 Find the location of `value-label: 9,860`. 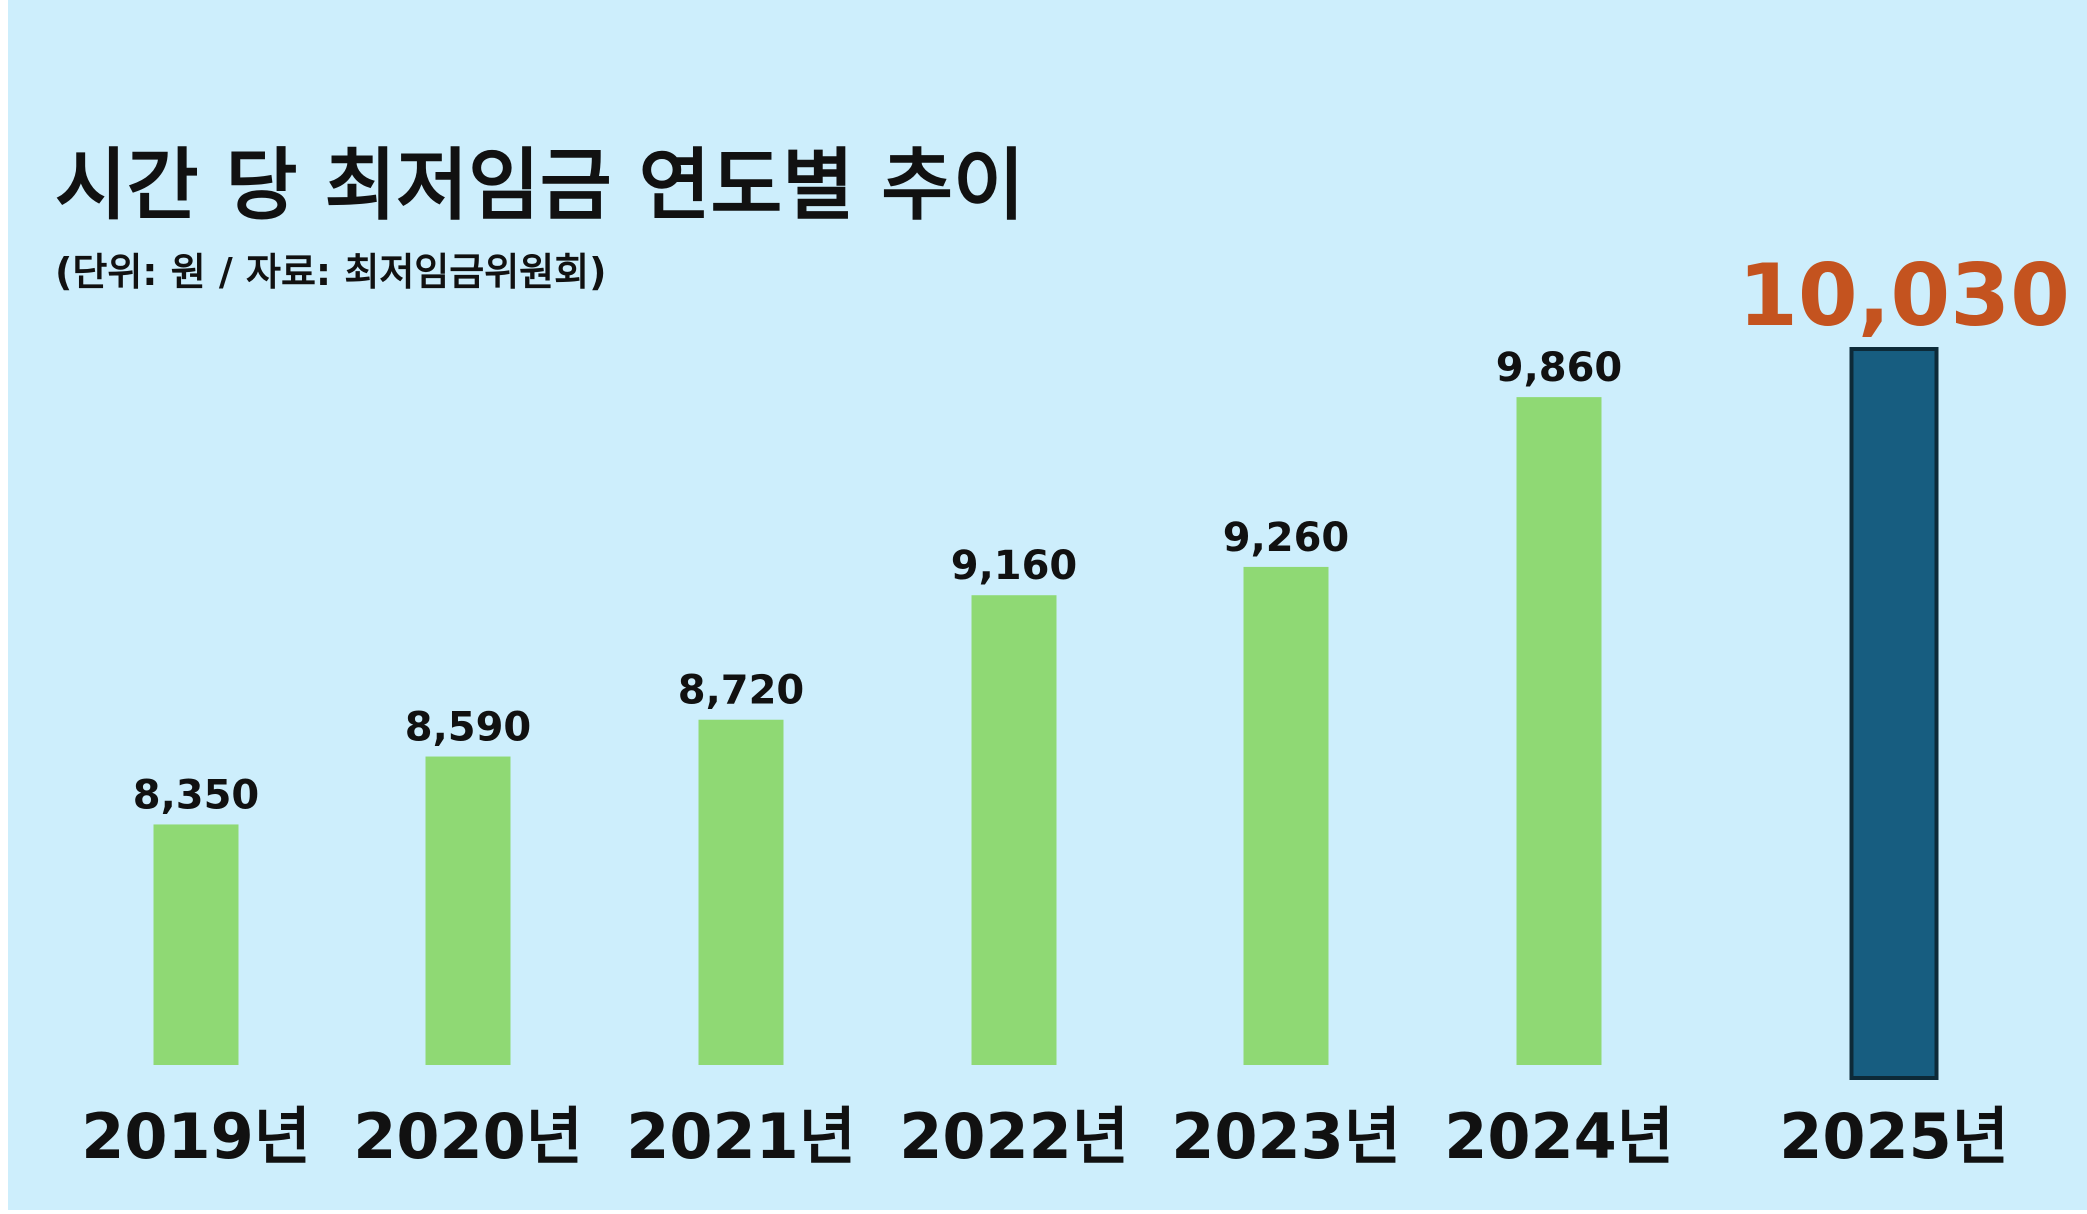

value-label: 9,860 is located at coordinates (1559, 368).